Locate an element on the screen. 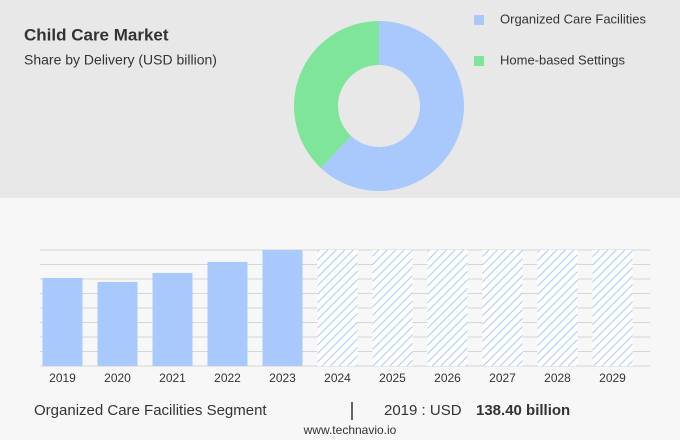 The width and height of the screenshot is (680, 440). footer-year: 2019 : USD is located at coordinates (423, 410).